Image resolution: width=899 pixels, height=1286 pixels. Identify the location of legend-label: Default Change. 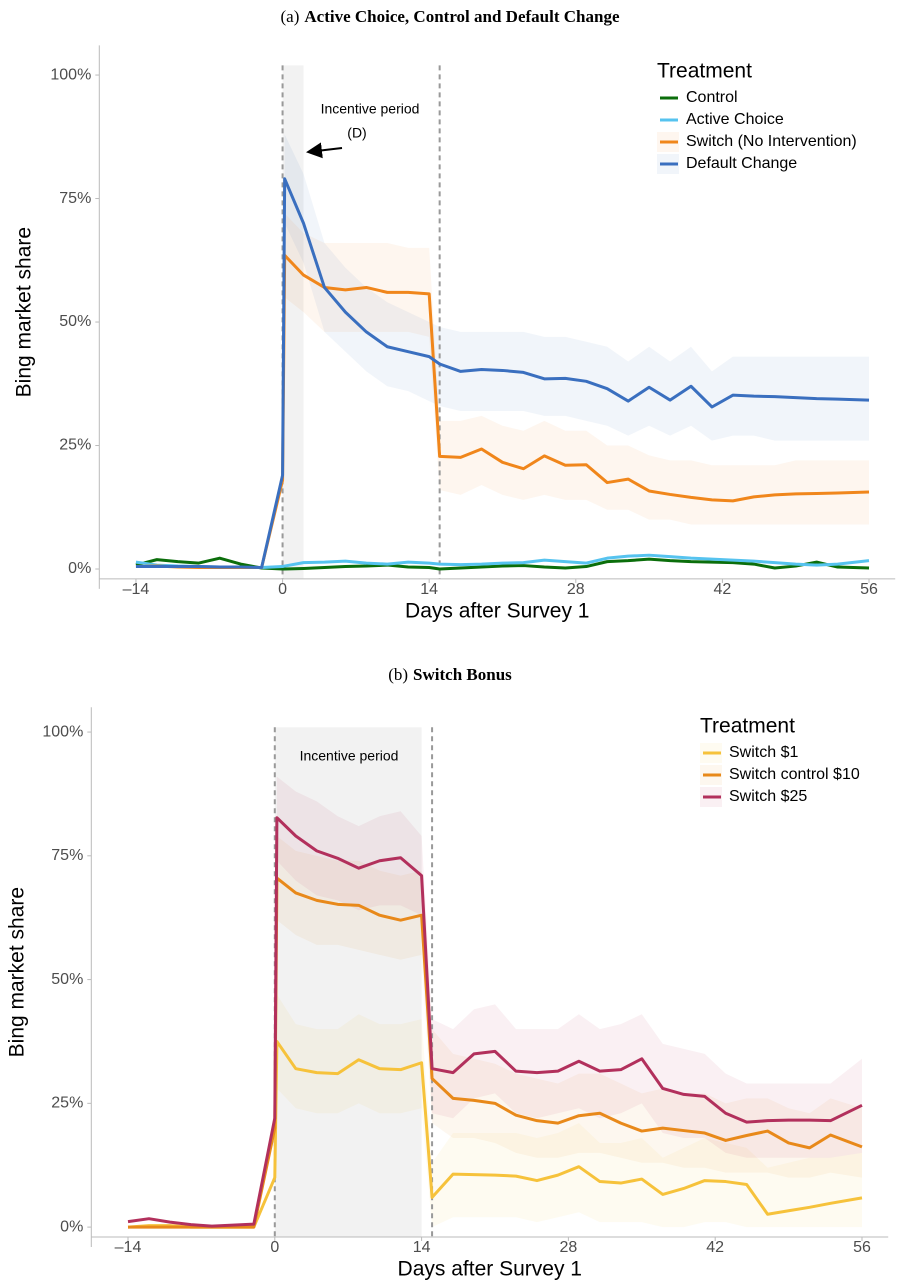
(741, 163).